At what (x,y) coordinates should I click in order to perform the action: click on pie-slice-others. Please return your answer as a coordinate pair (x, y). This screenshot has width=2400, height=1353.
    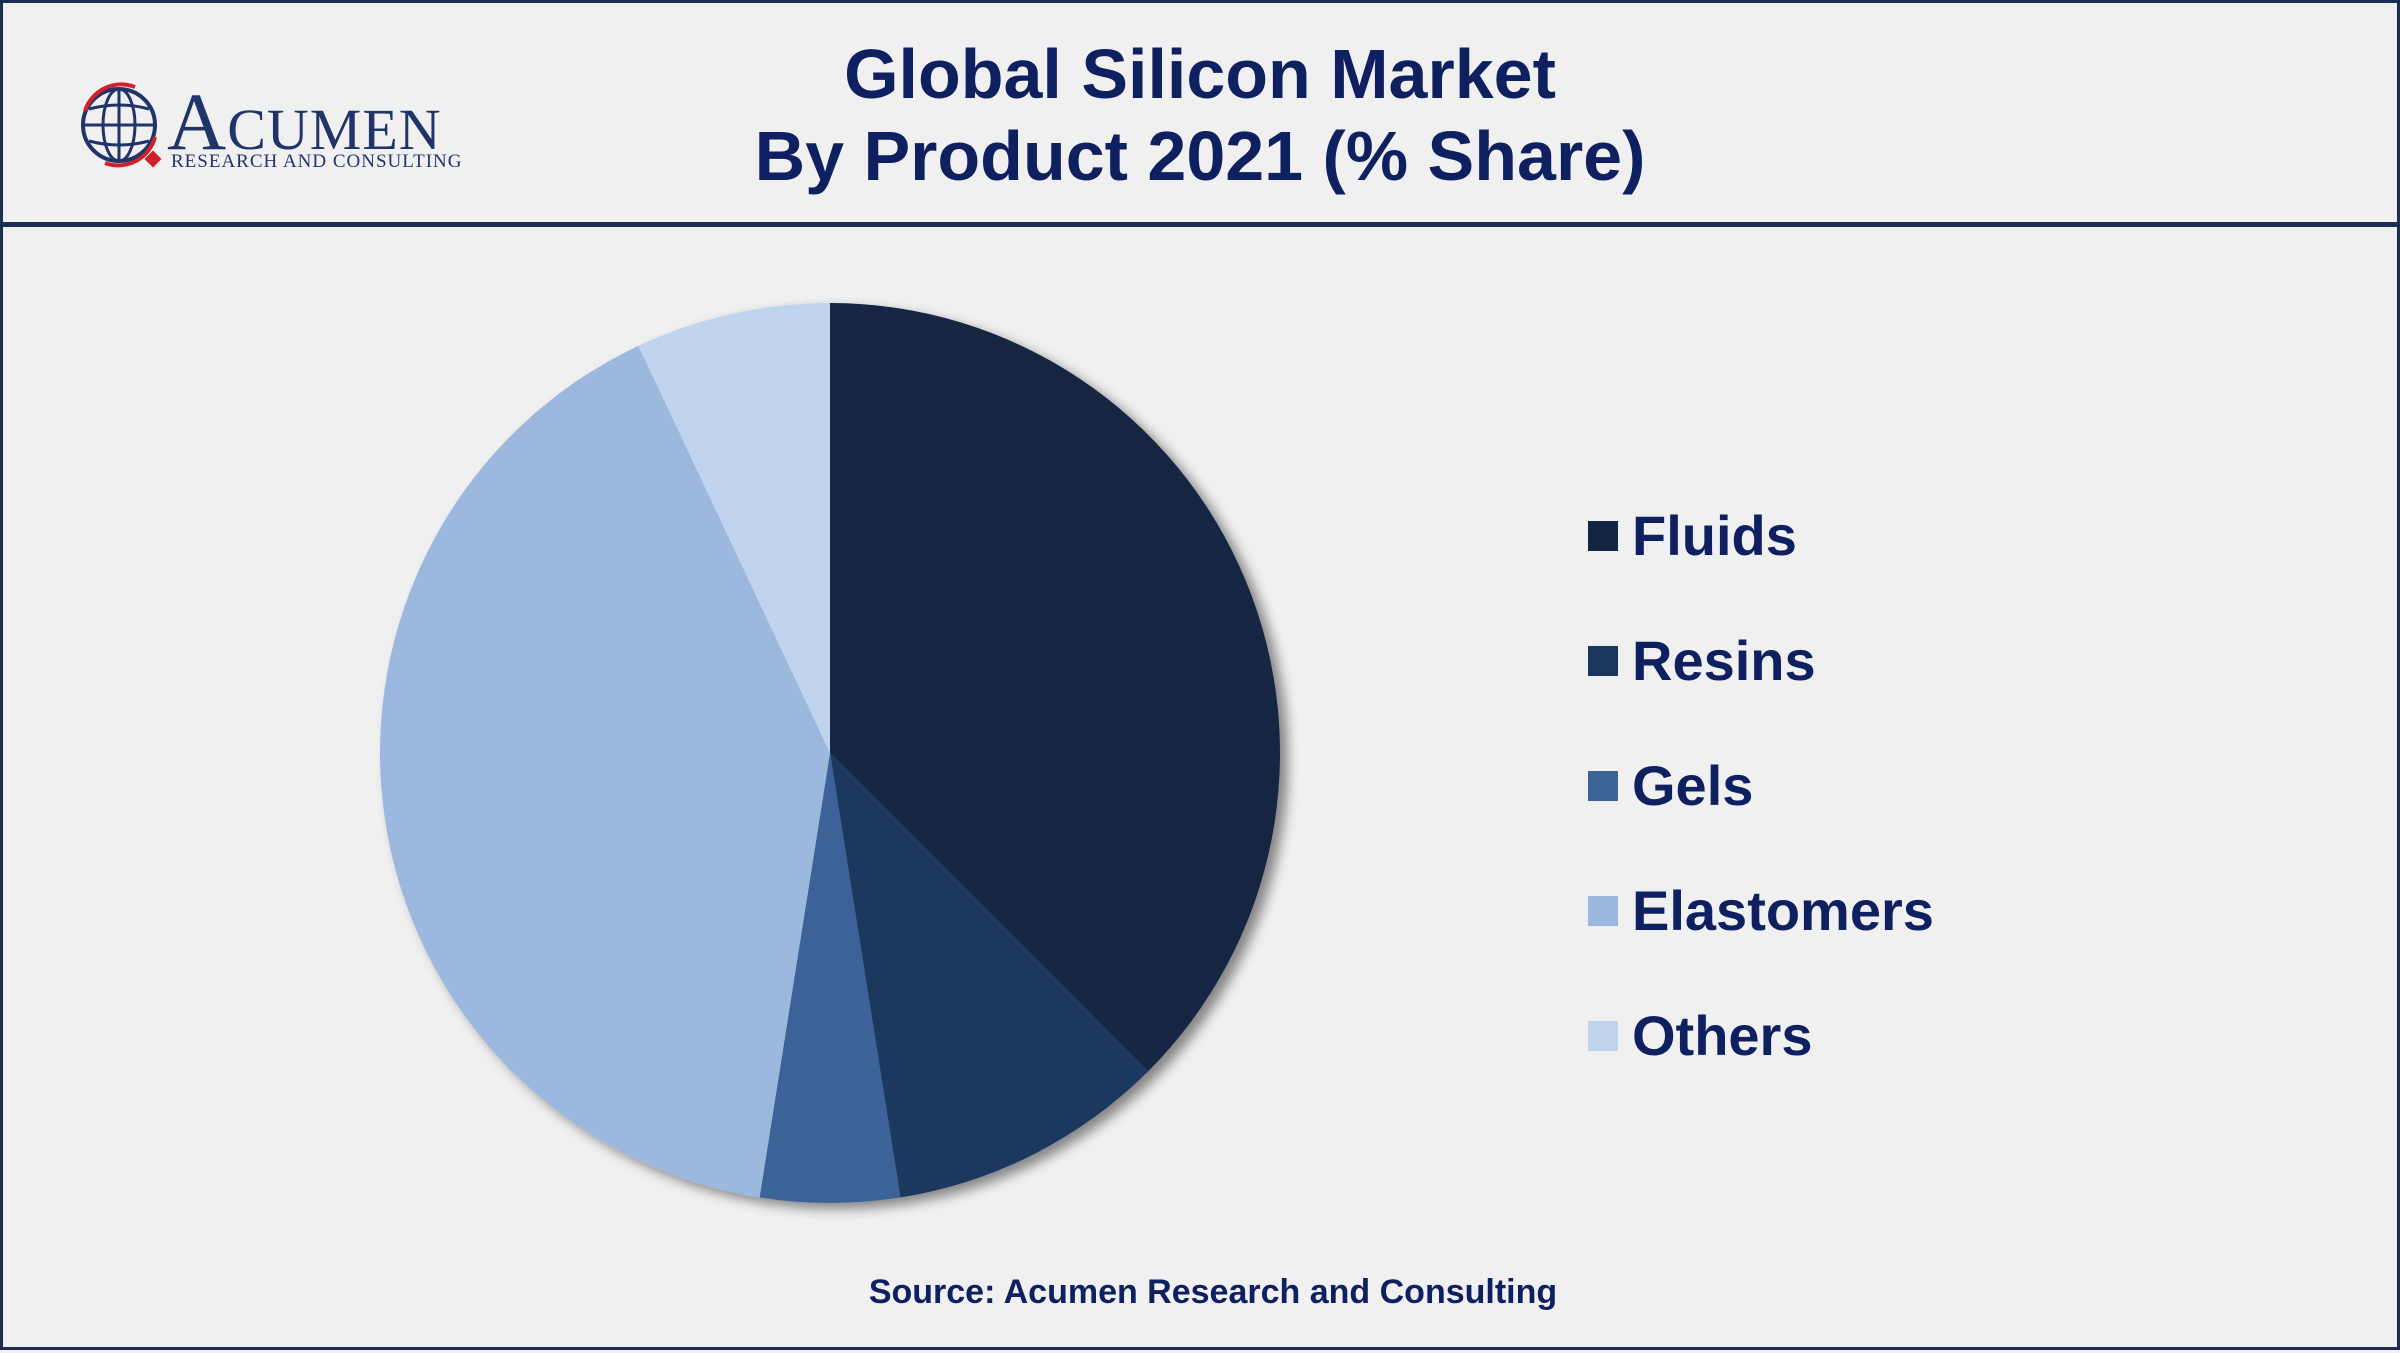
    Looking at the image, I should click on (734, 528).